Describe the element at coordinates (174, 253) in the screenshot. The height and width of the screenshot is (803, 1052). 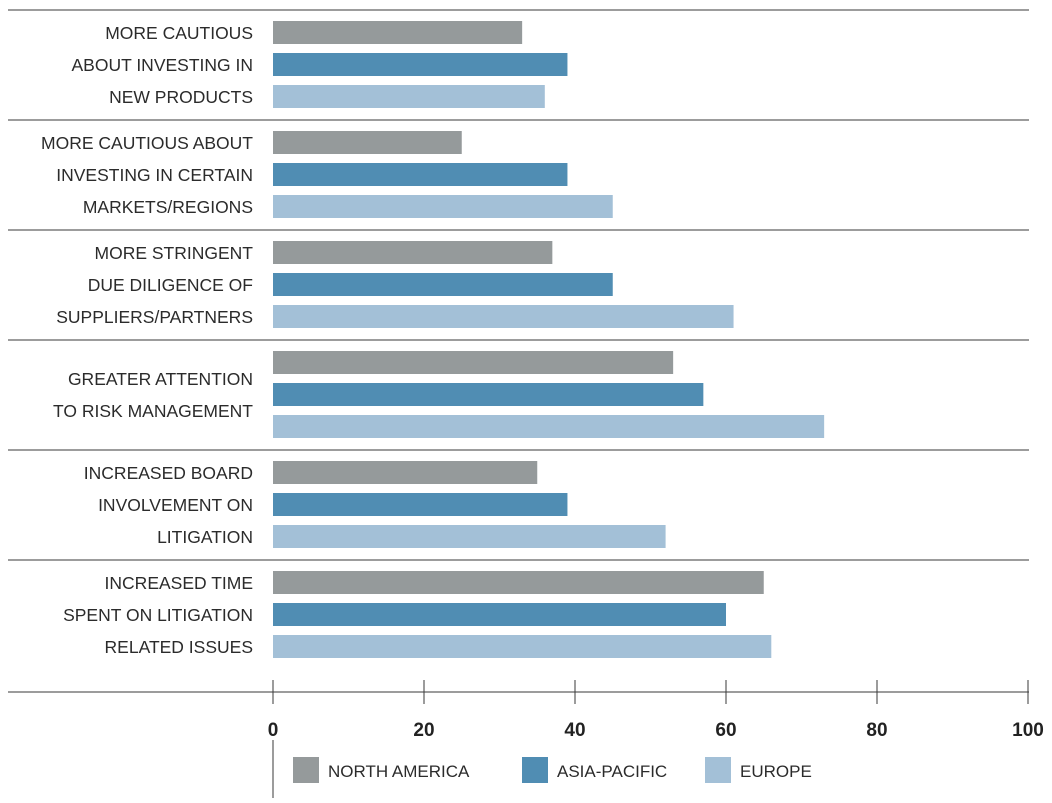
I see `category-label: MORE STRINGENT` at that location.